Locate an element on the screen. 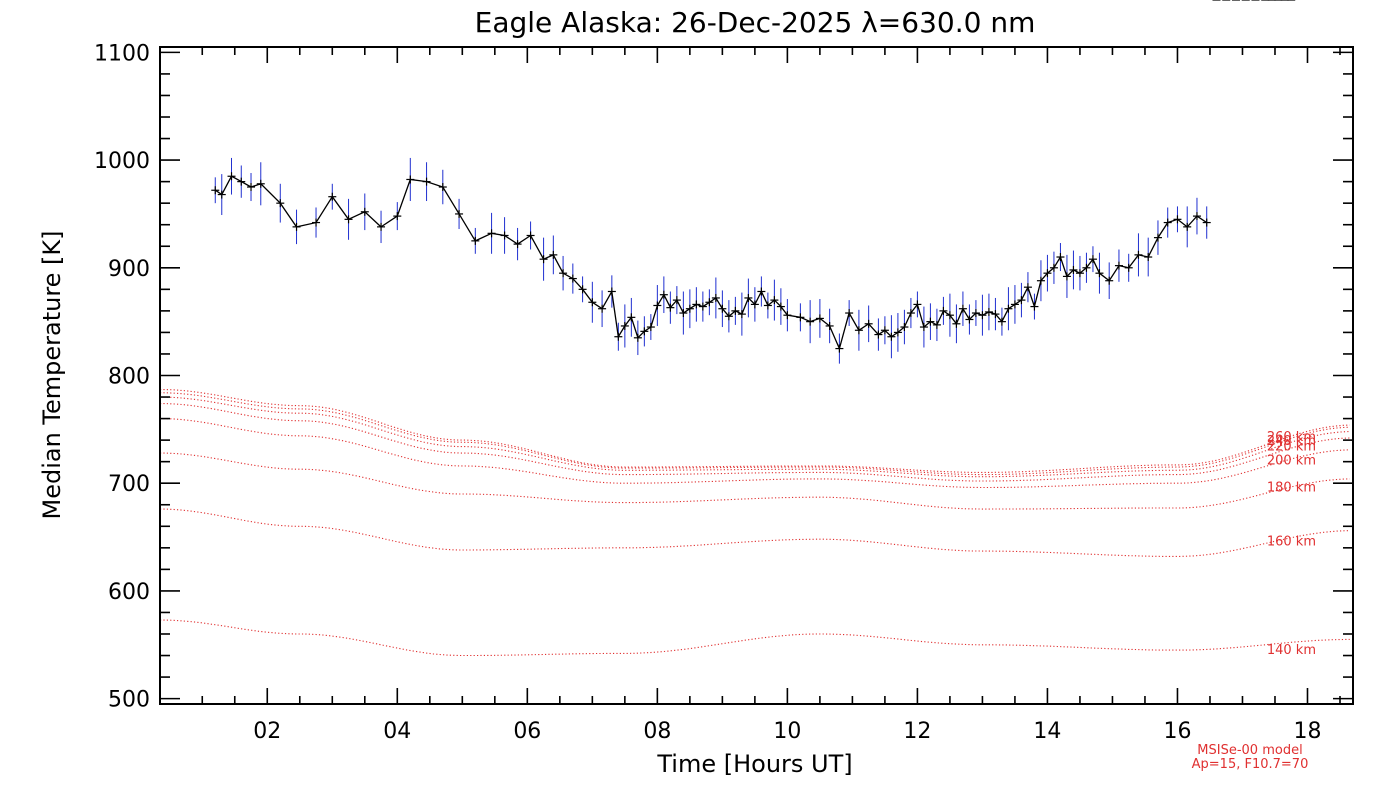  model-label-200km: 200 km is located at coordinates (1291, 461).